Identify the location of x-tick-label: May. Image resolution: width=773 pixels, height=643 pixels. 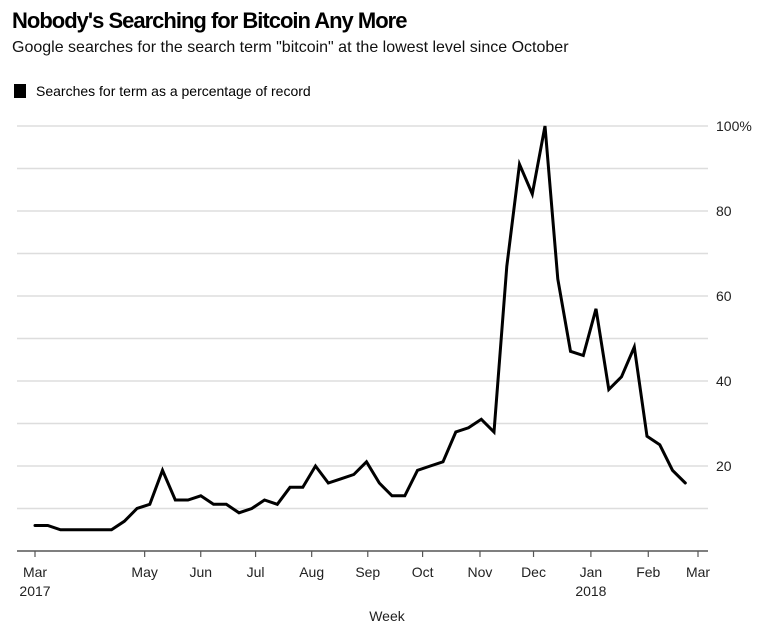
(144, 572).